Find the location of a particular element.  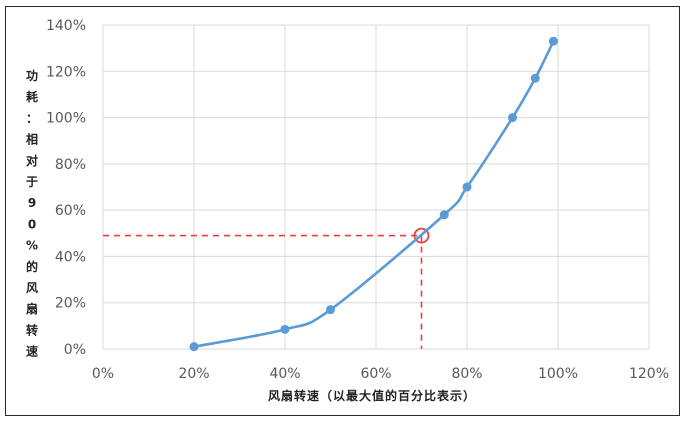

y-axis-label-char: 0 is located at coordinates (32, 224).